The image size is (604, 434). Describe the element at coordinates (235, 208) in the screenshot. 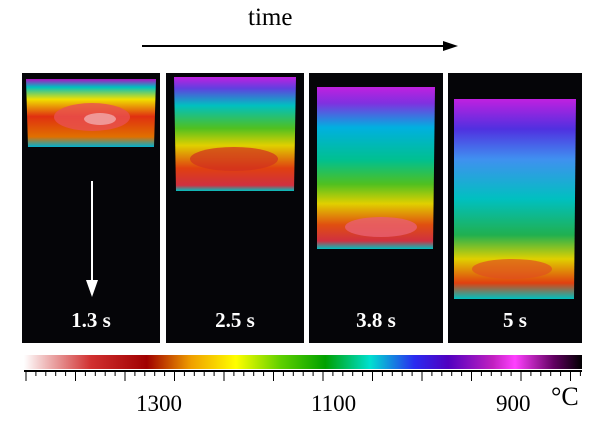

I see `thermal-frame-2: 2.5 s` at that location.